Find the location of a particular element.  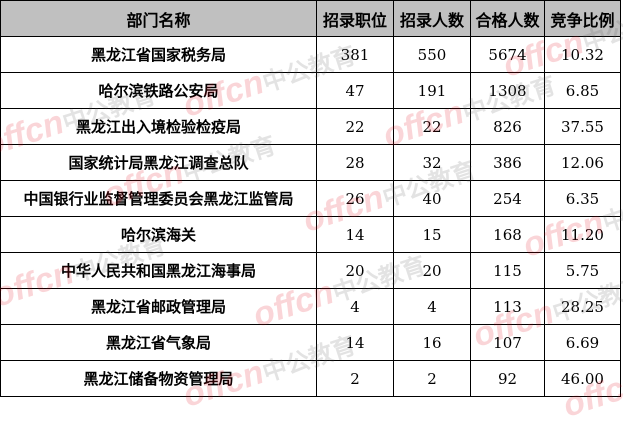

table-row: 哈尔滨海关 14 15 168 11.20 is located at coordinates (310, 234).